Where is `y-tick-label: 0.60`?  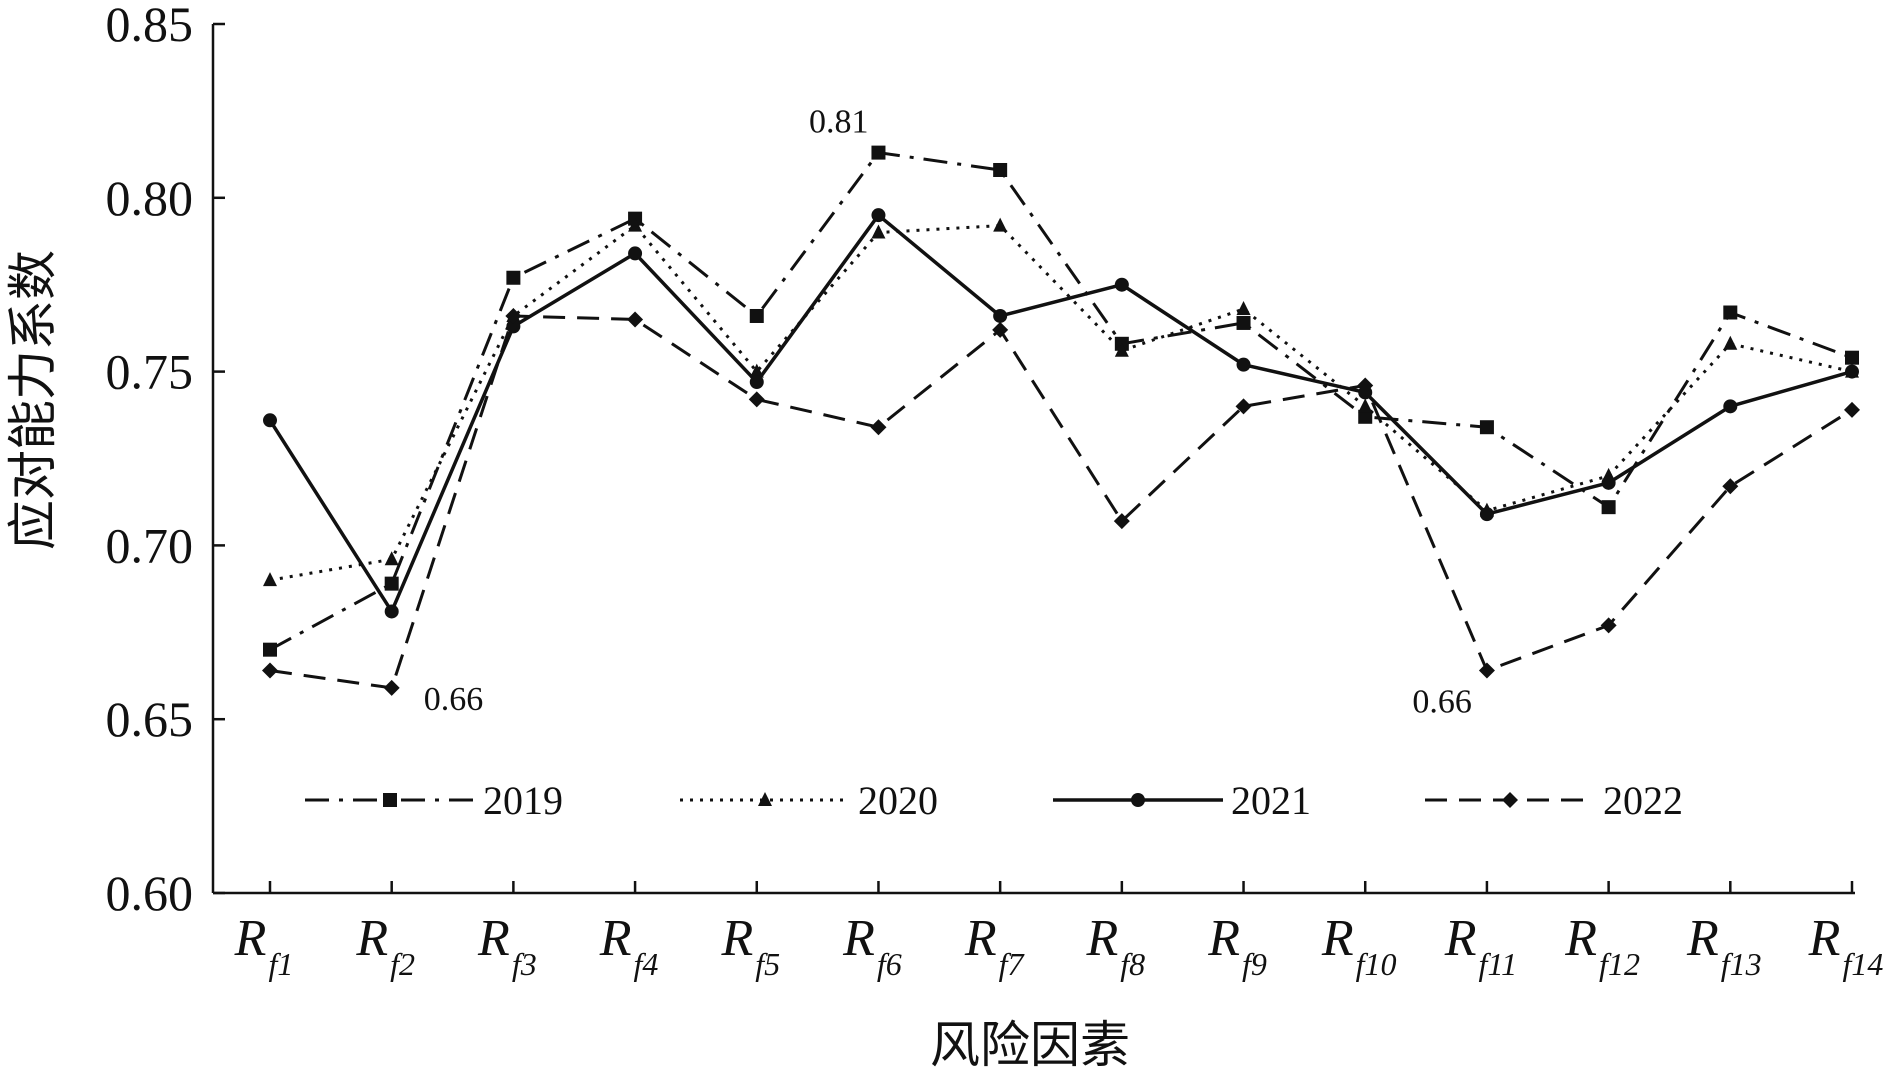
y-tick-label: 0.60 is located at coordinates (150, 893).